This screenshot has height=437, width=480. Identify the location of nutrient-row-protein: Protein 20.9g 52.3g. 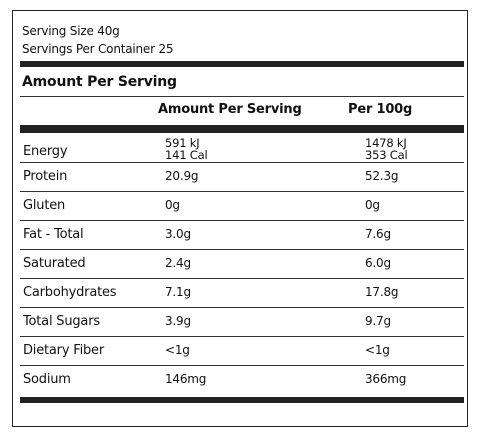
(242, 177).